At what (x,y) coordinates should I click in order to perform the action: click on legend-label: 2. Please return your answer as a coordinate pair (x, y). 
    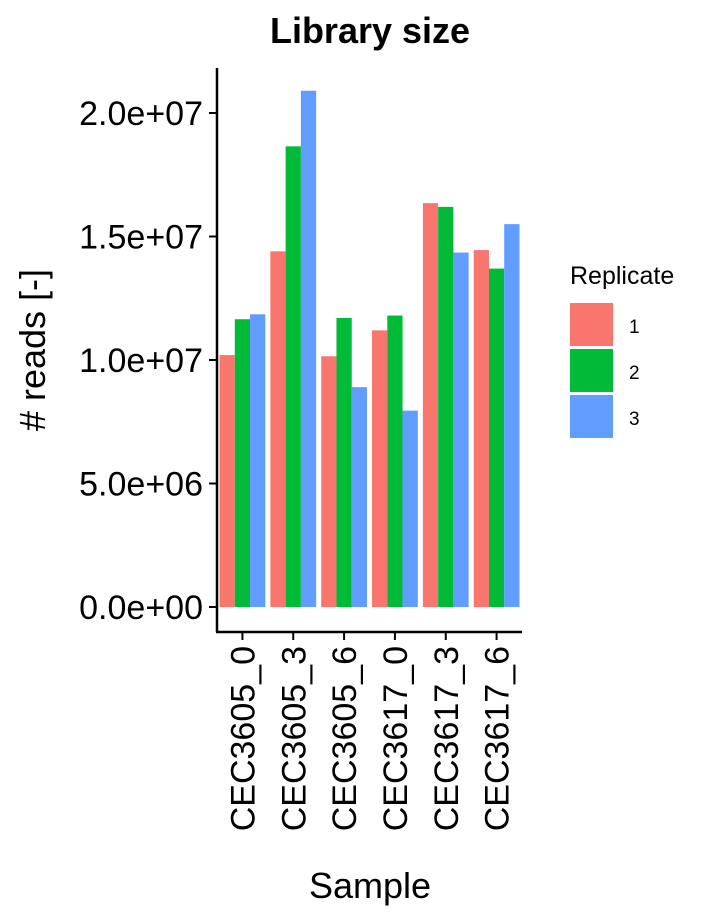
    Looking at the image, I should click on (634, 373).